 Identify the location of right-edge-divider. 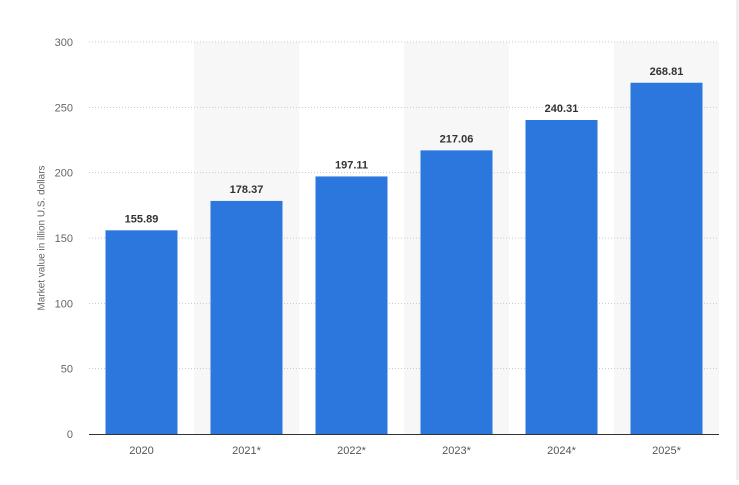
(737, 240).